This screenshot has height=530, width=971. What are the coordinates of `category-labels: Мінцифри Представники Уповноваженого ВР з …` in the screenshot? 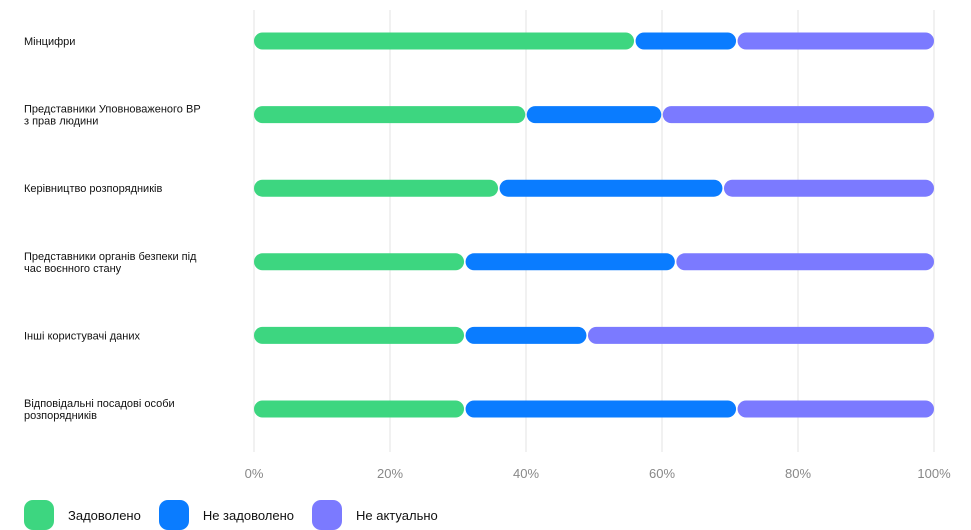 It's located at (112, 229).